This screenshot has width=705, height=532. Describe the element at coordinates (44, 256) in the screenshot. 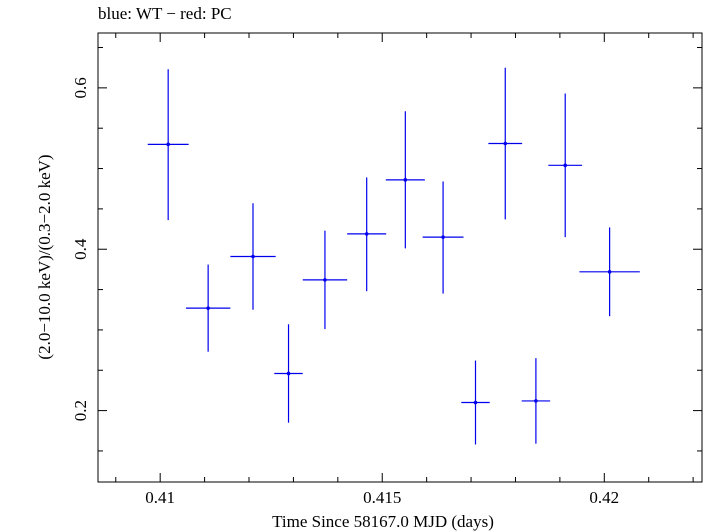

I see `y-axis-label: (2.0−10.0 keV)/(0.3−2.0 keV)` at that location.